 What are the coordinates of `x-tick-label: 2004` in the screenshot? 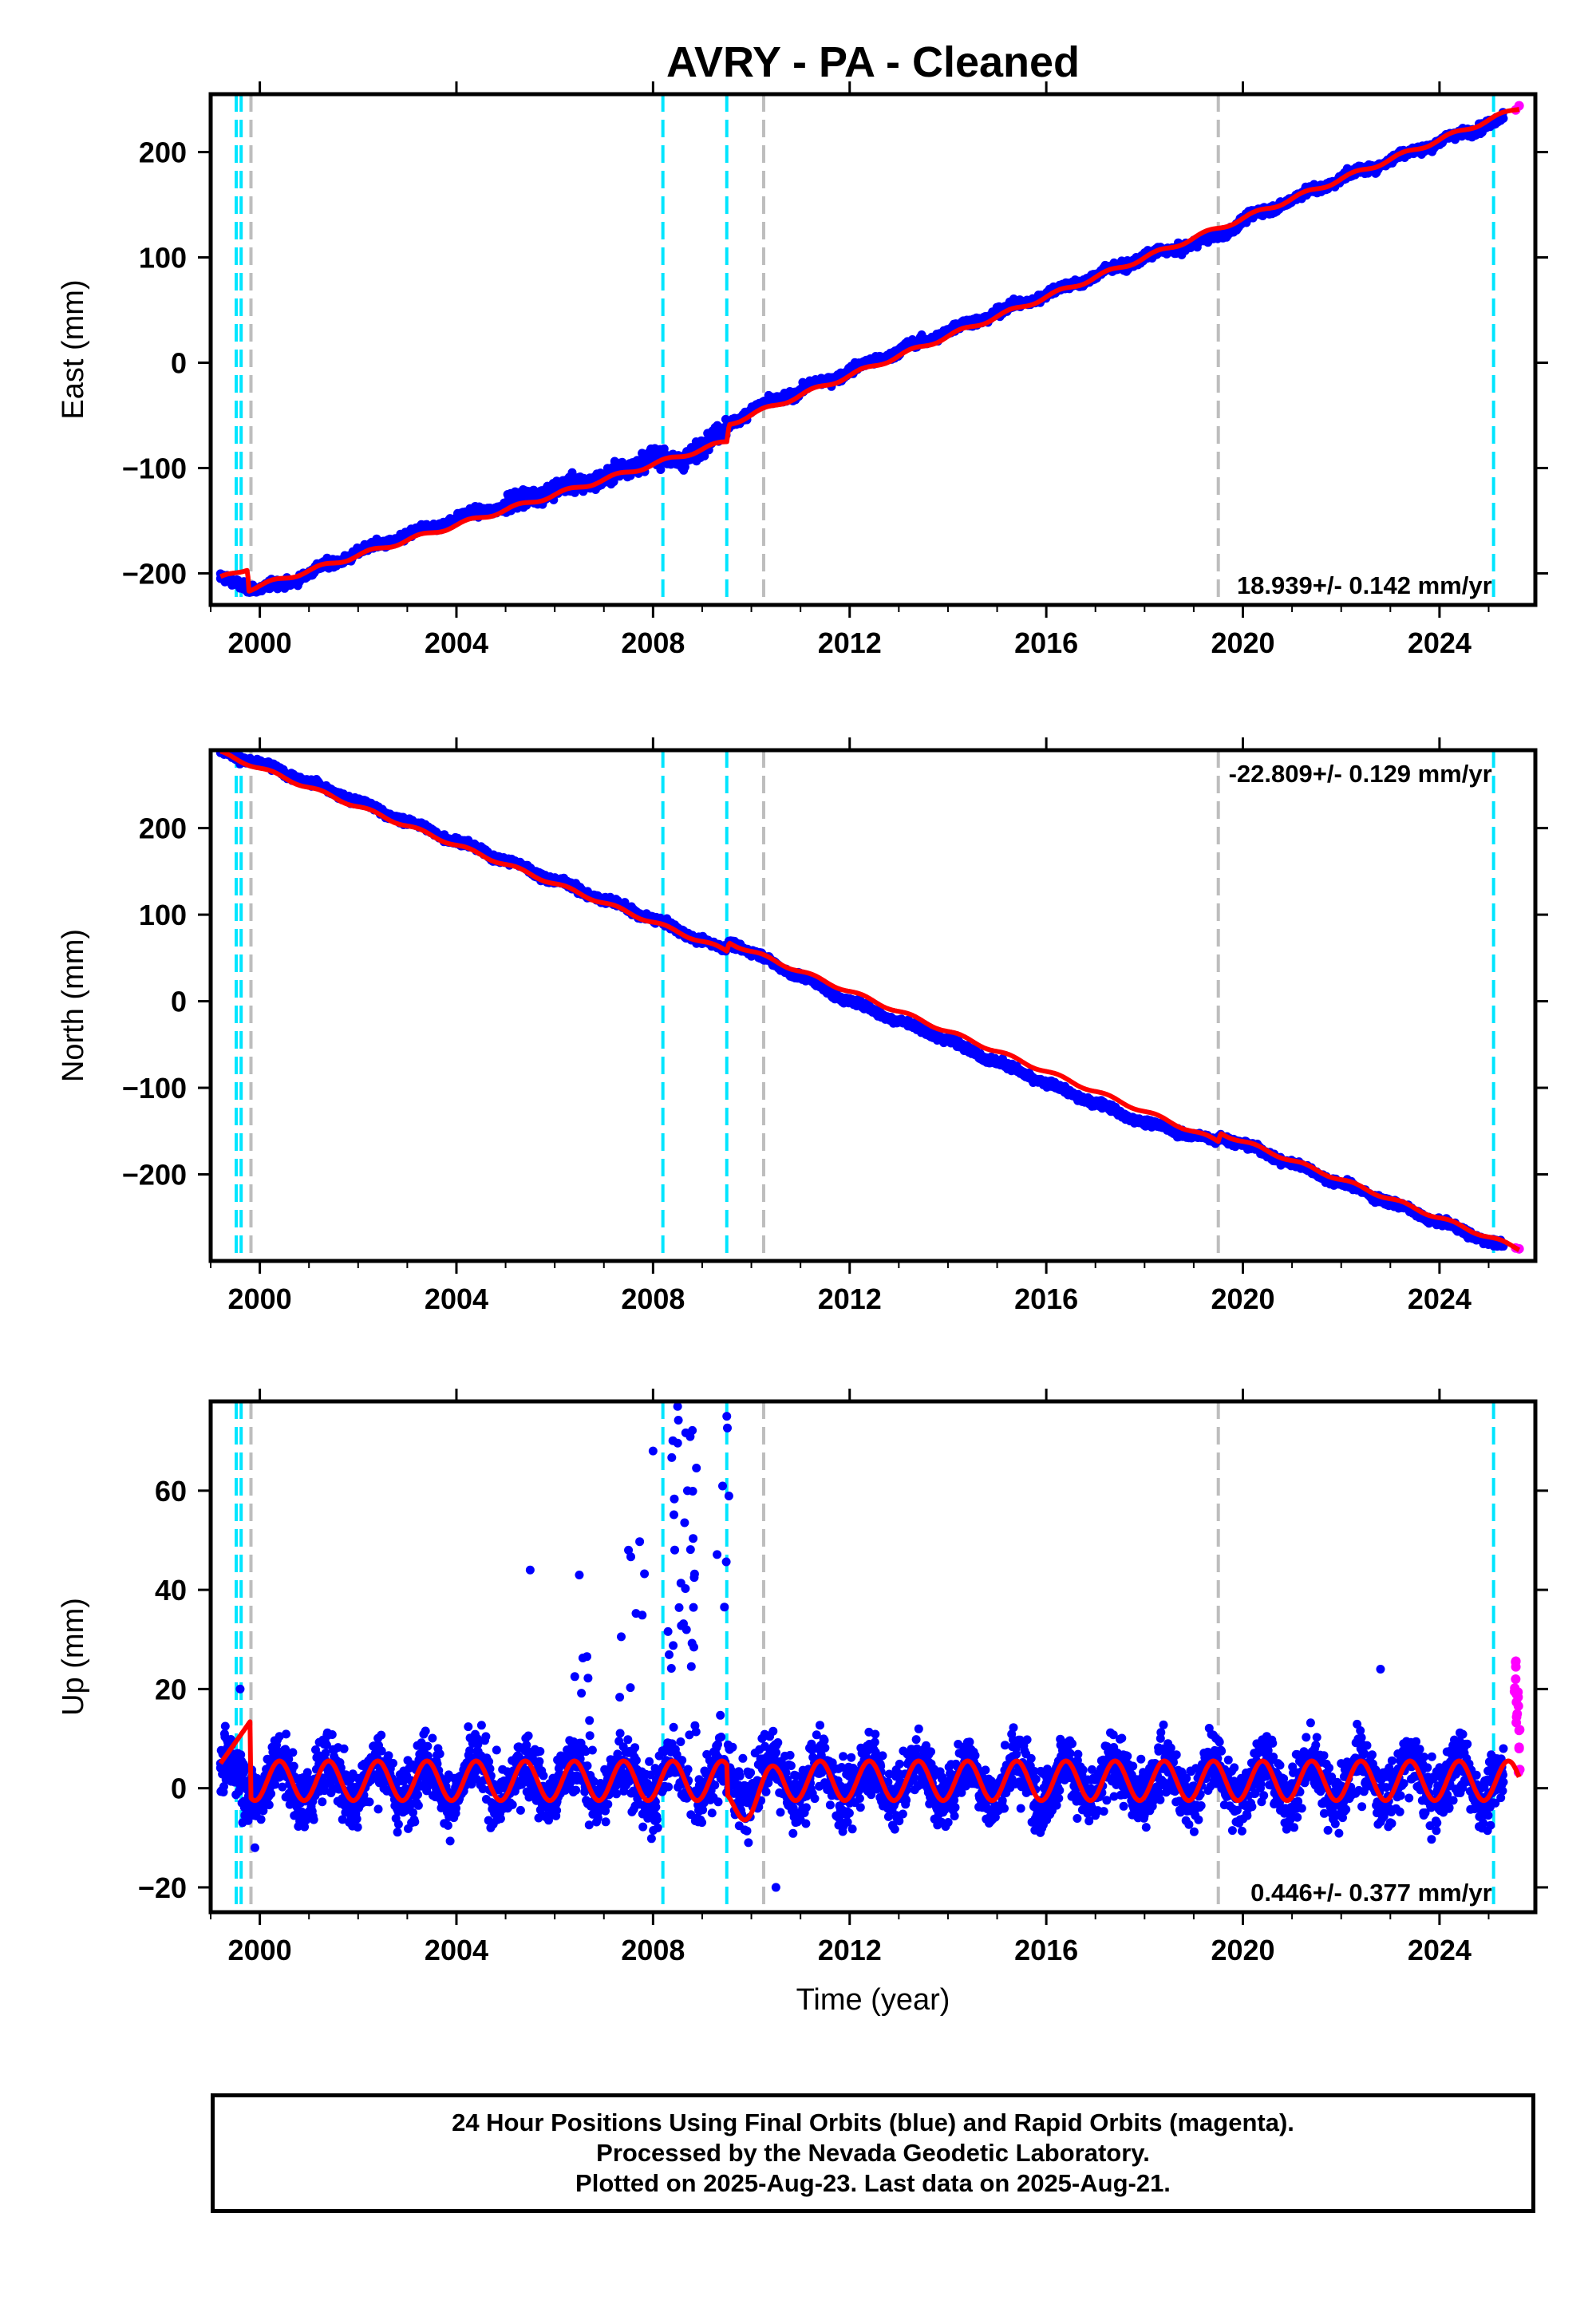 It's located at (456, 642).